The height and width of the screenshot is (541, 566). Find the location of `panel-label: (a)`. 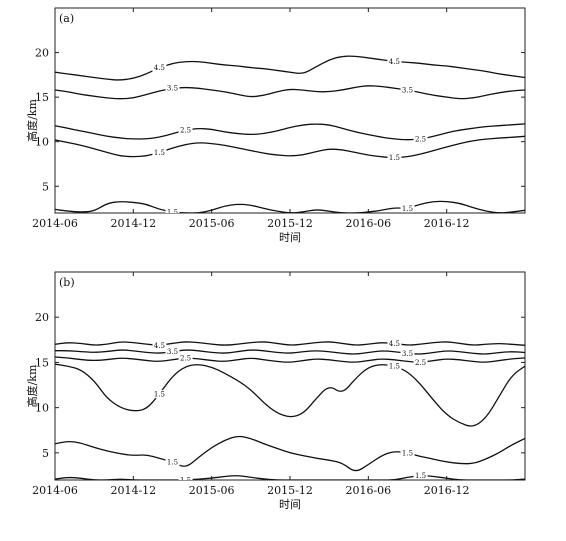

panel-label: (a) is located at coordinates (66, 18).